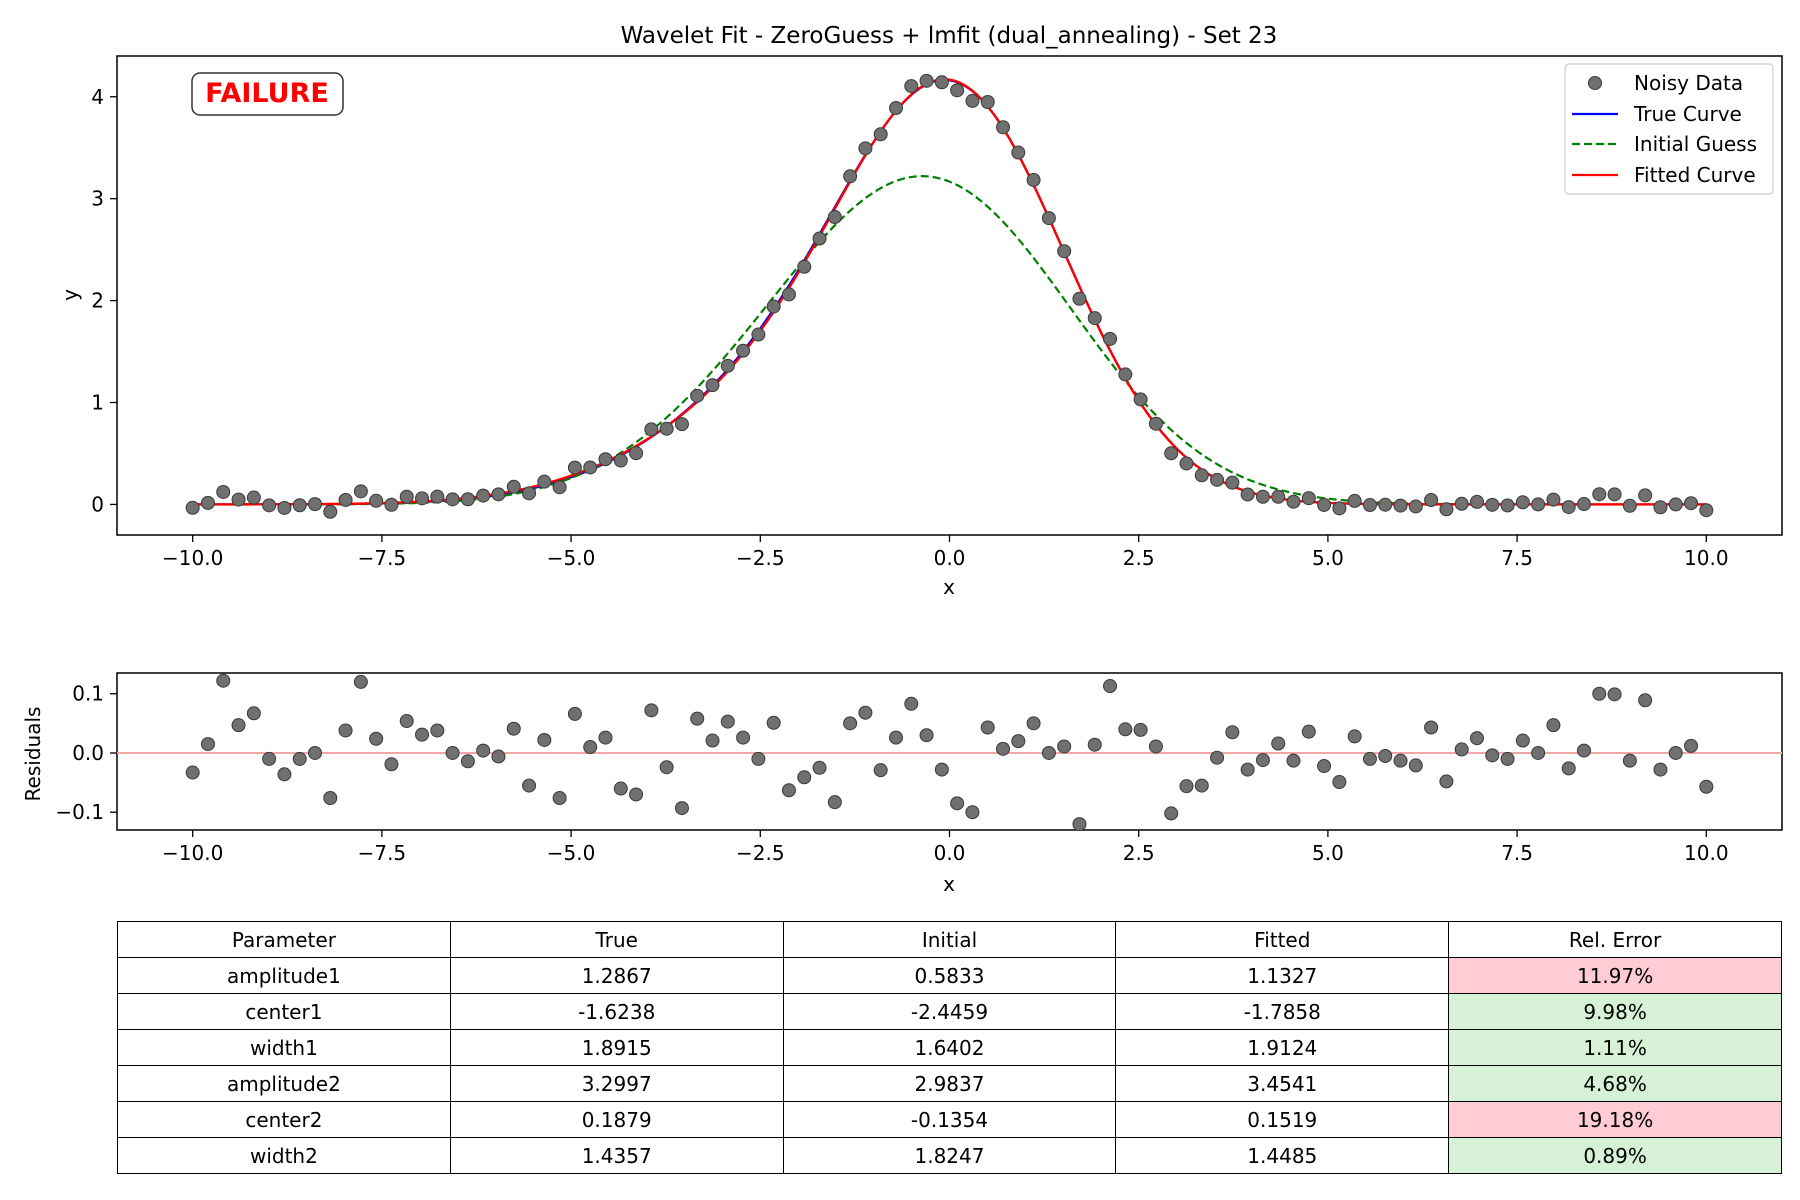 This screenshot has height=1200, width=1800. Describe the element at coordinates (1328, 853) in the screenshot. I see `residuals-x-tick-label: 5.0` at that location.